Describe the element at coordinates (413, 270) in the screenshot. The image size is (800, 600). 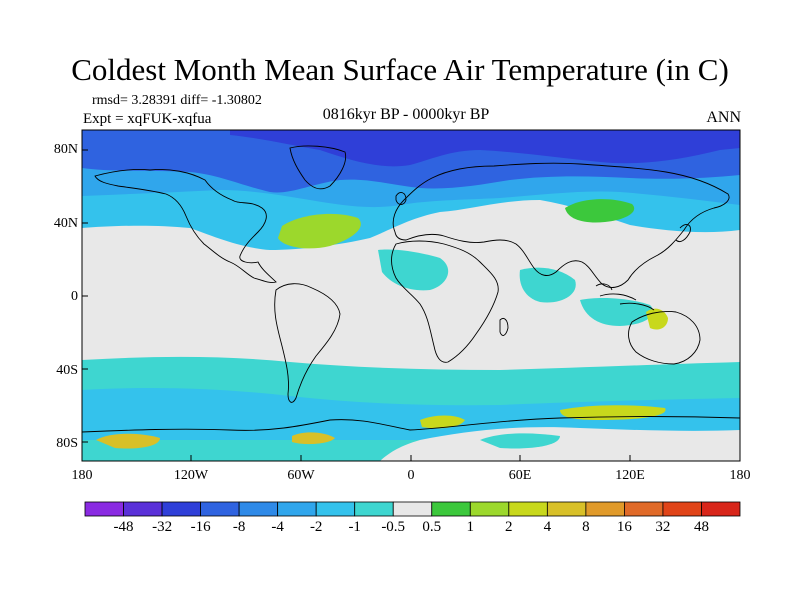
I see `anomaly-region-tropics-cool-atlantic` at that location.